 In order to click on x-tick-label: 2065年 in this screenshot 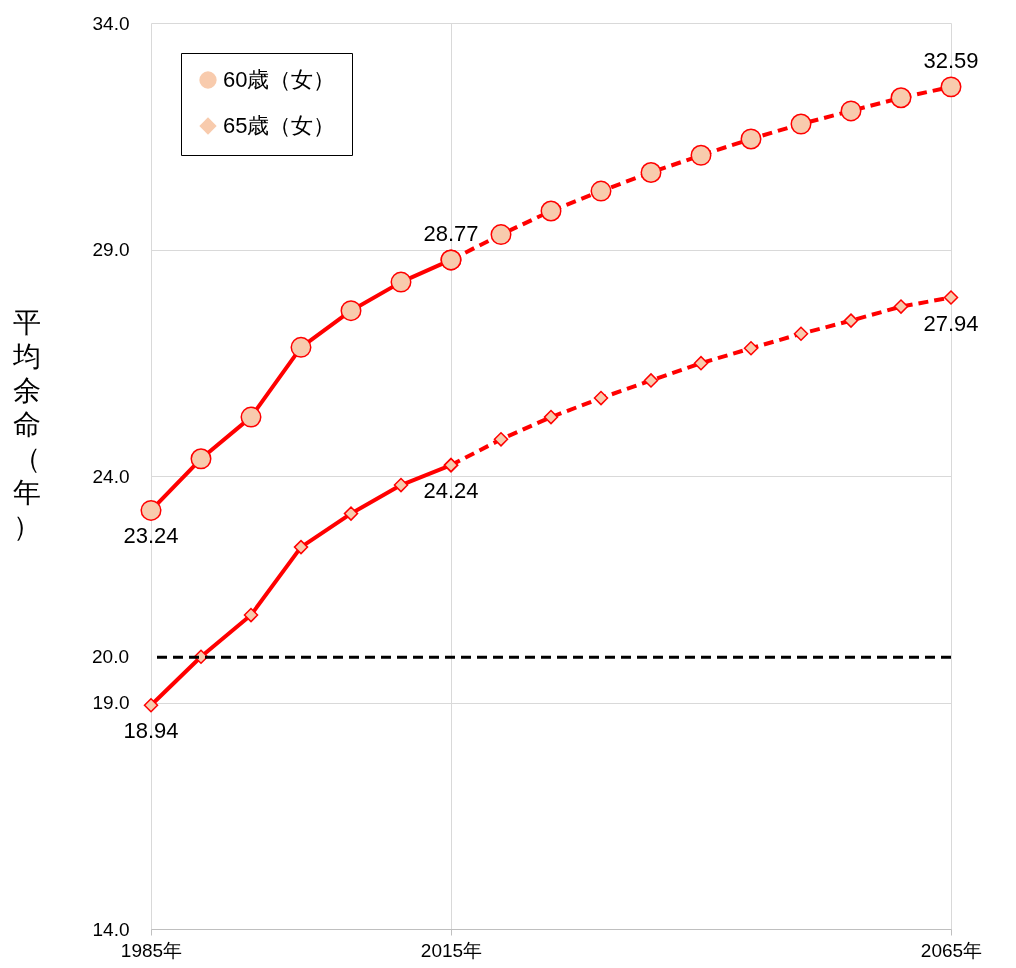, I will do `click(951, 950)`.